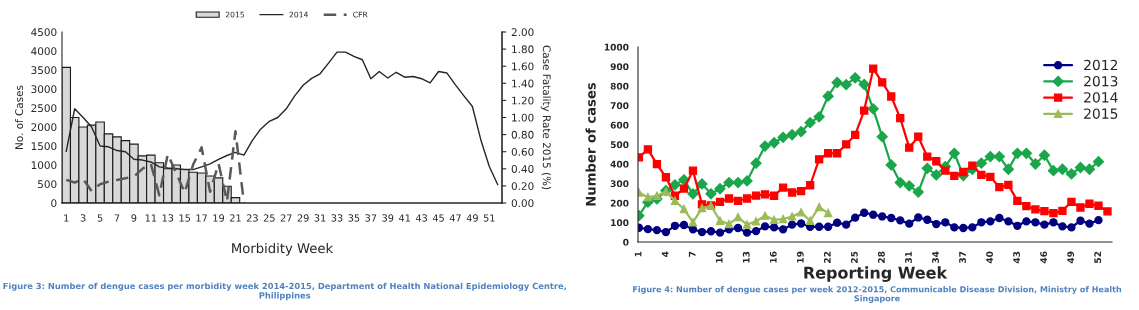 This screenshot has height=310, width=1139. I want to click on y-axis-title: No. of Cases, so click(19, 117).